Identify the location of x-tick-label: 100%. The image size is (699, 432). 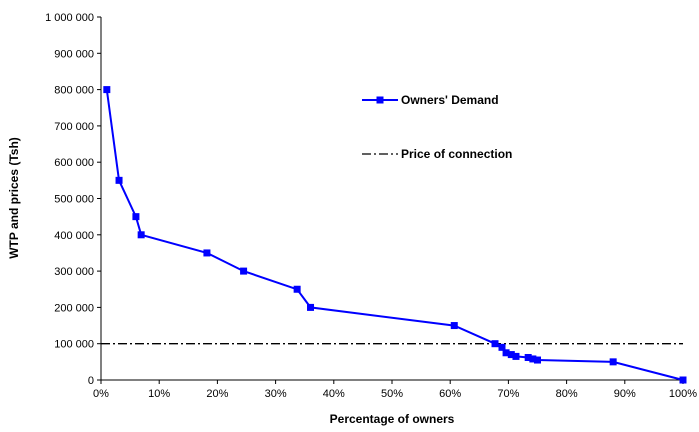
(683, 394).